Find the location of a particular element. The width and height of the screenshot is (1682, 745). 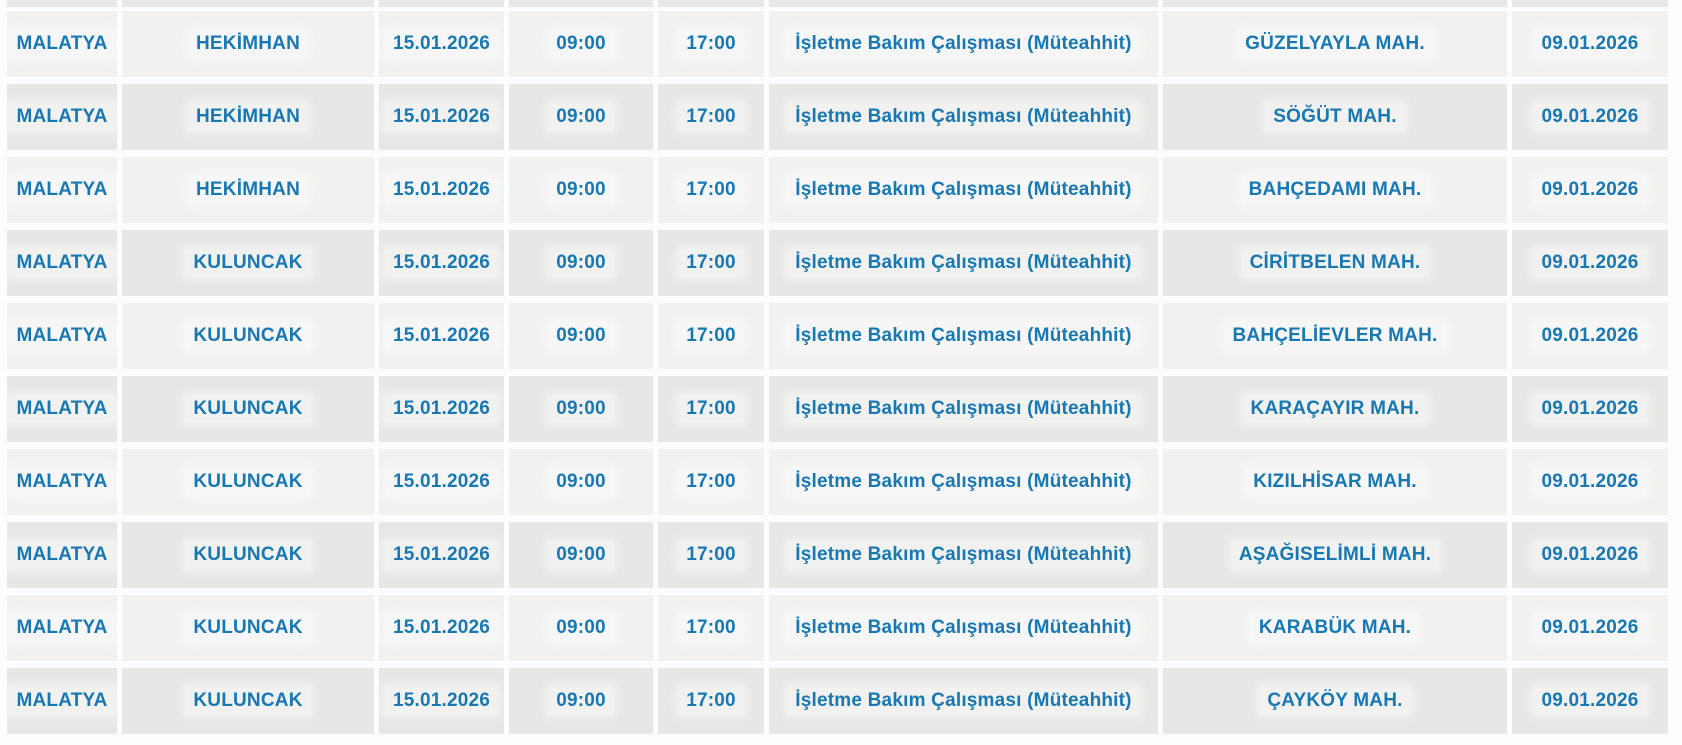

cell-neighborhood: KARABÜK MAH. is located at coordinates (1335, 628).